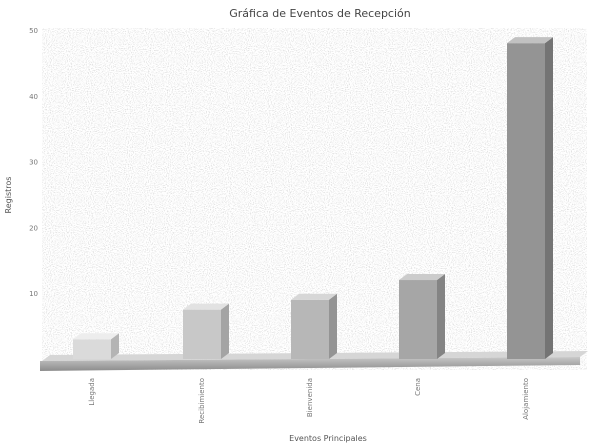 Image resolution: width=592 pixels, height=447 pixels. I want to click on bar-alojamiento, so click(530, 198).